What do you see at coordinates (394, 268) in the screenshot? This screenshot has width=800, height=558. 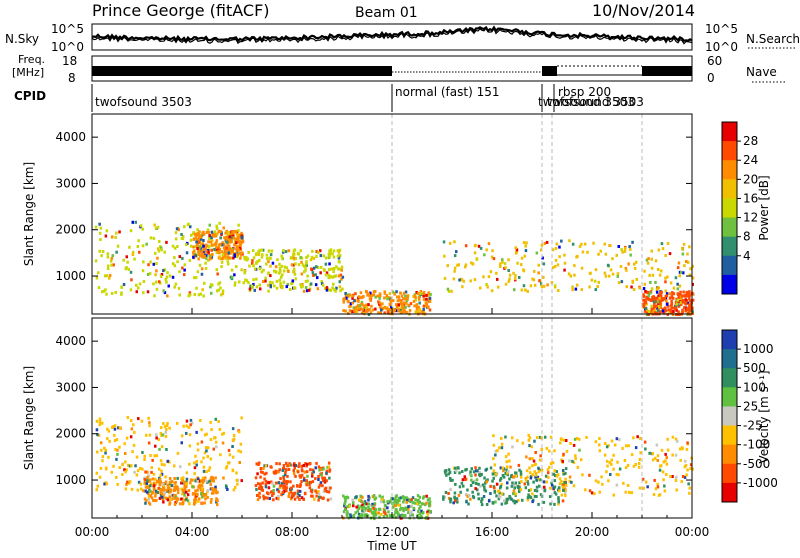 I see `power-scatter` at bounding box center [394, 268].